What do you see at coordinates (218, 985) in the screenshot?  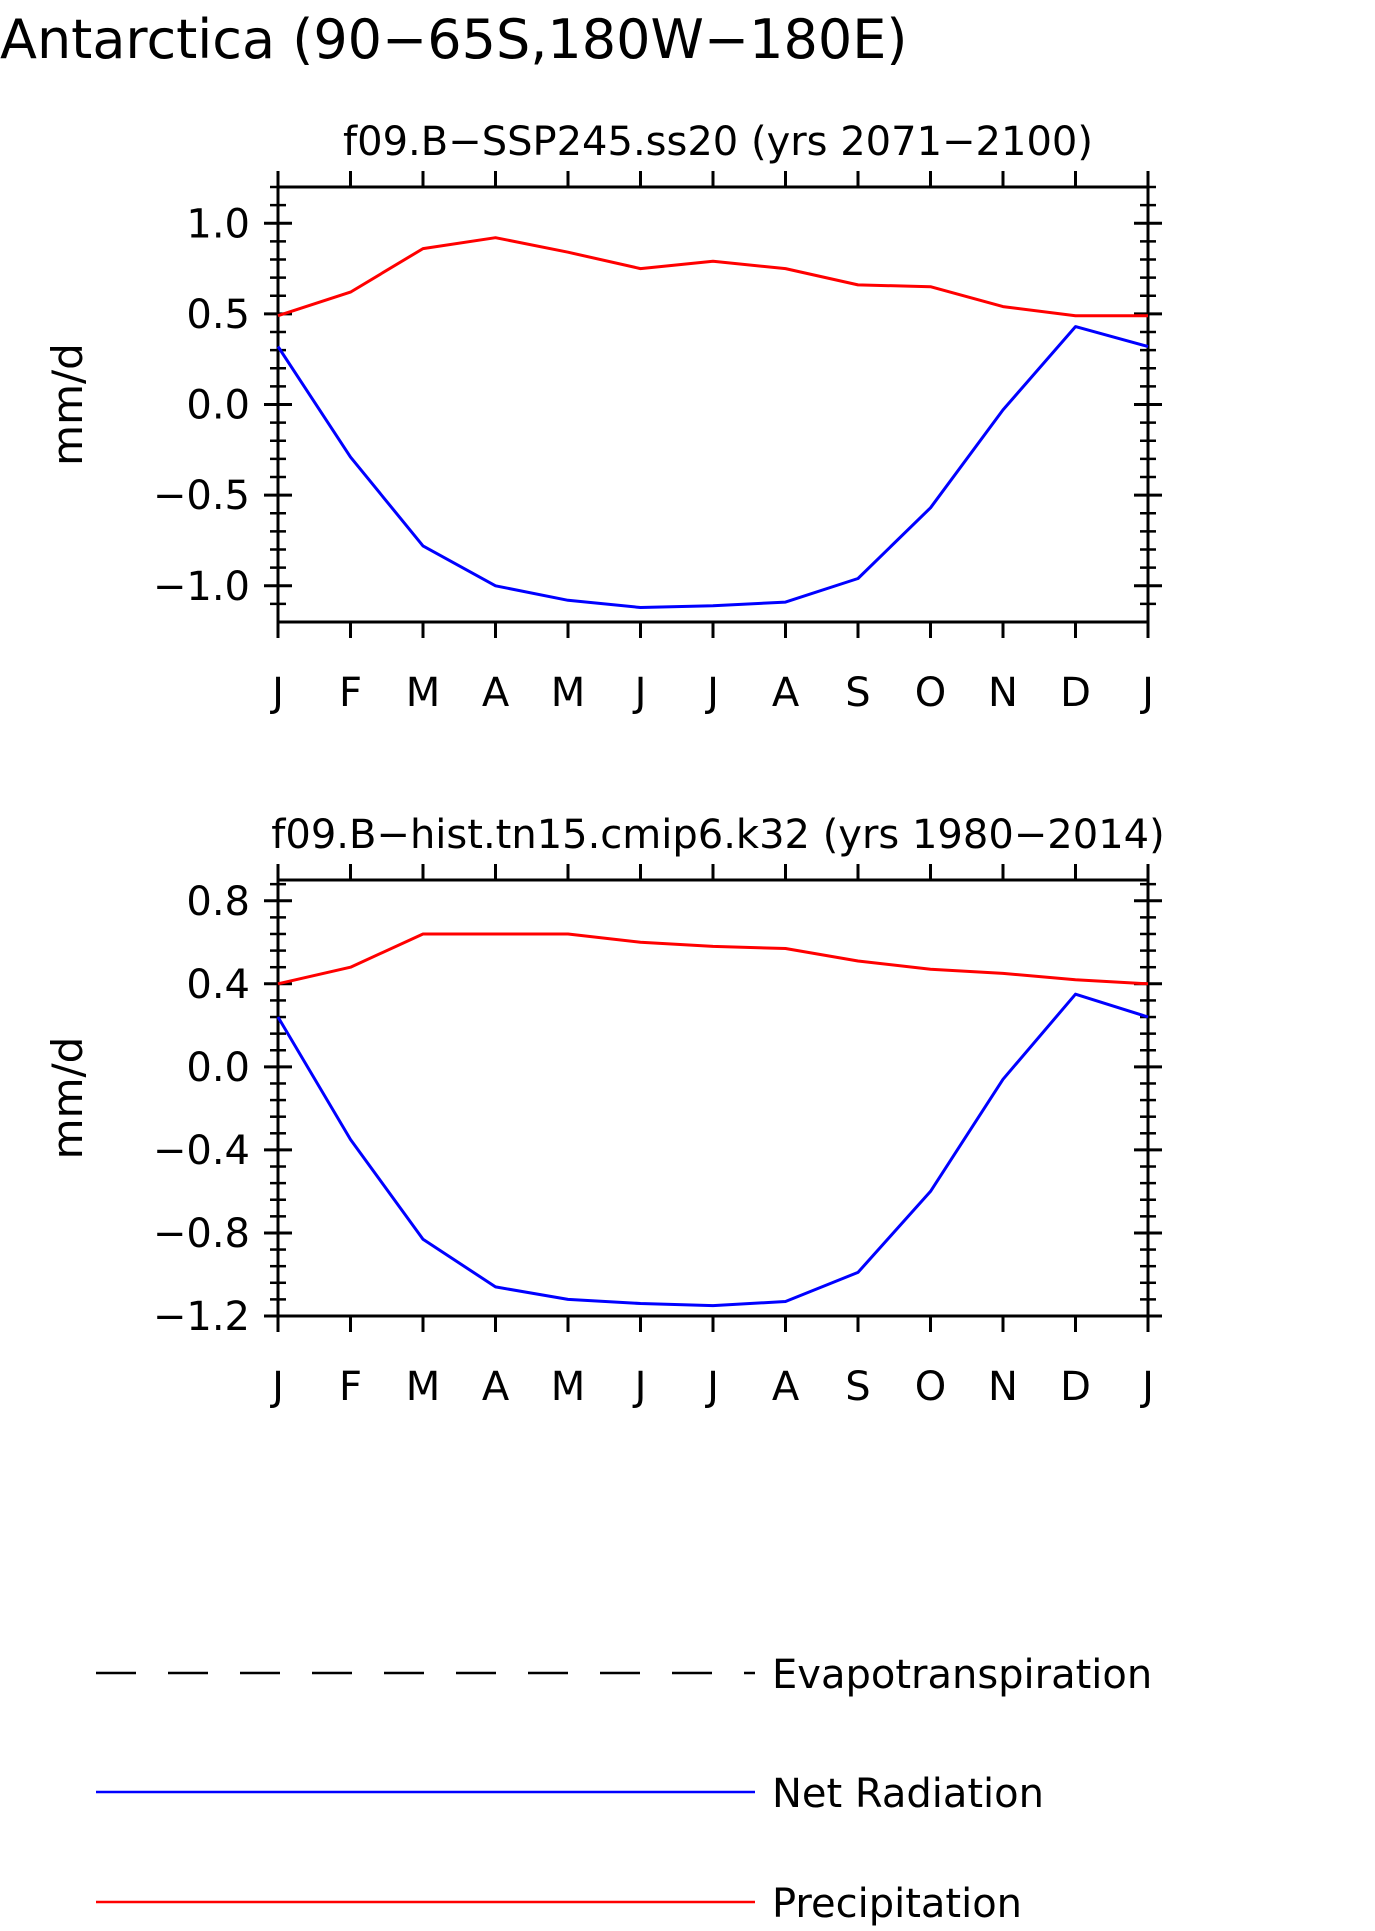 I see `y-tick-label: 0.4` at bounding box center [218, 985].